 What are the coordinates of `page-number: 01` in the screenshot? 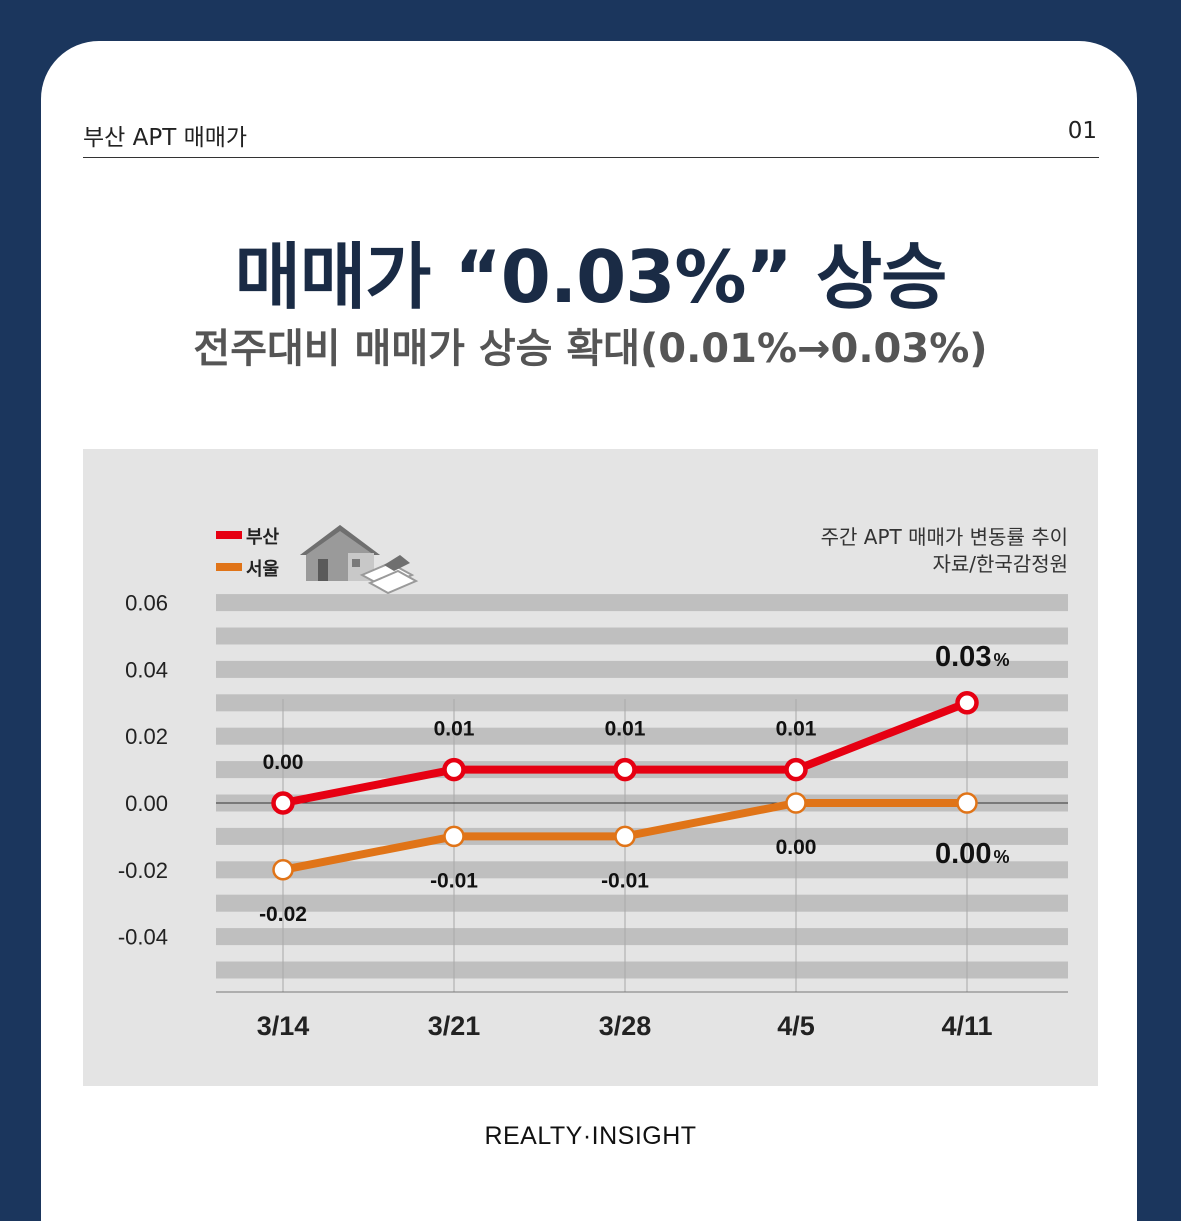 It's located at (1082, 131).